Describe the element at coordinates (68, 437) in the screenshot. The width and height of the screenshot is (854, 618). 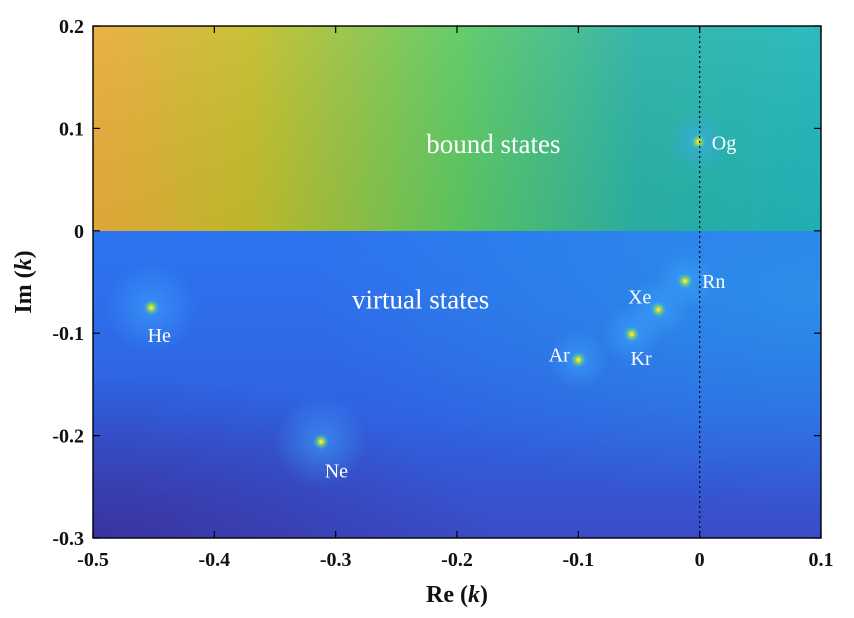
I see `y-tick-label: -0.2` at that location.